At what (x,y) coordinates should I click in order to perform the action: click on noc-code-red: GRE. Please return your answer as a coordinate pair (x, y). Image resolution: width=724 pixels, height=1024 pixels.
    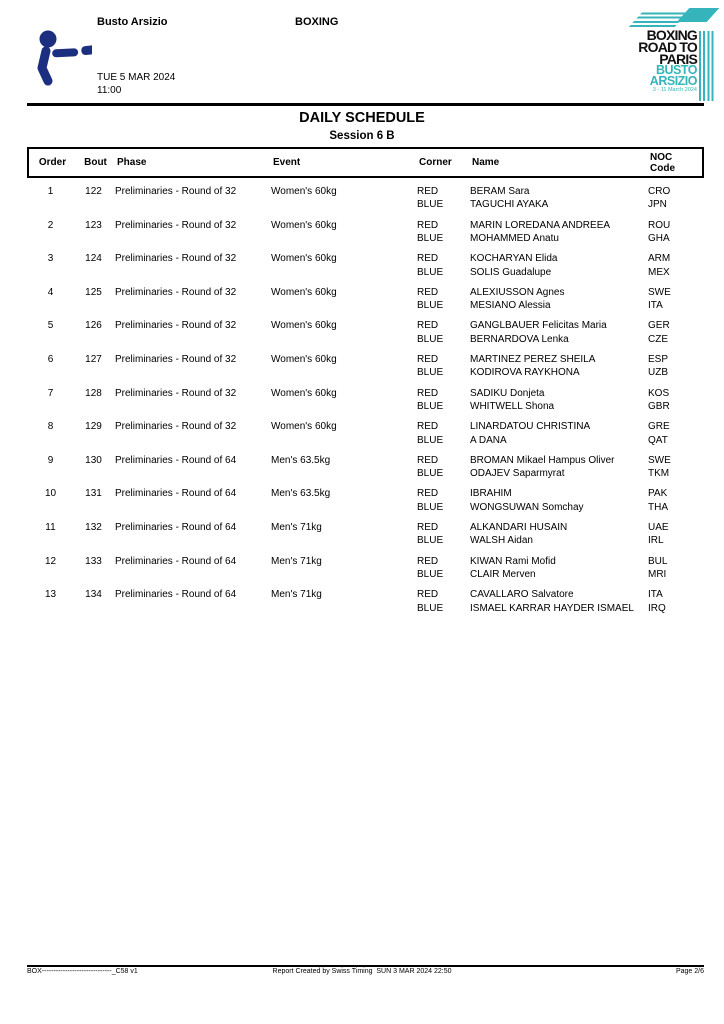
    Looking at the image, I should click on (659, 427).